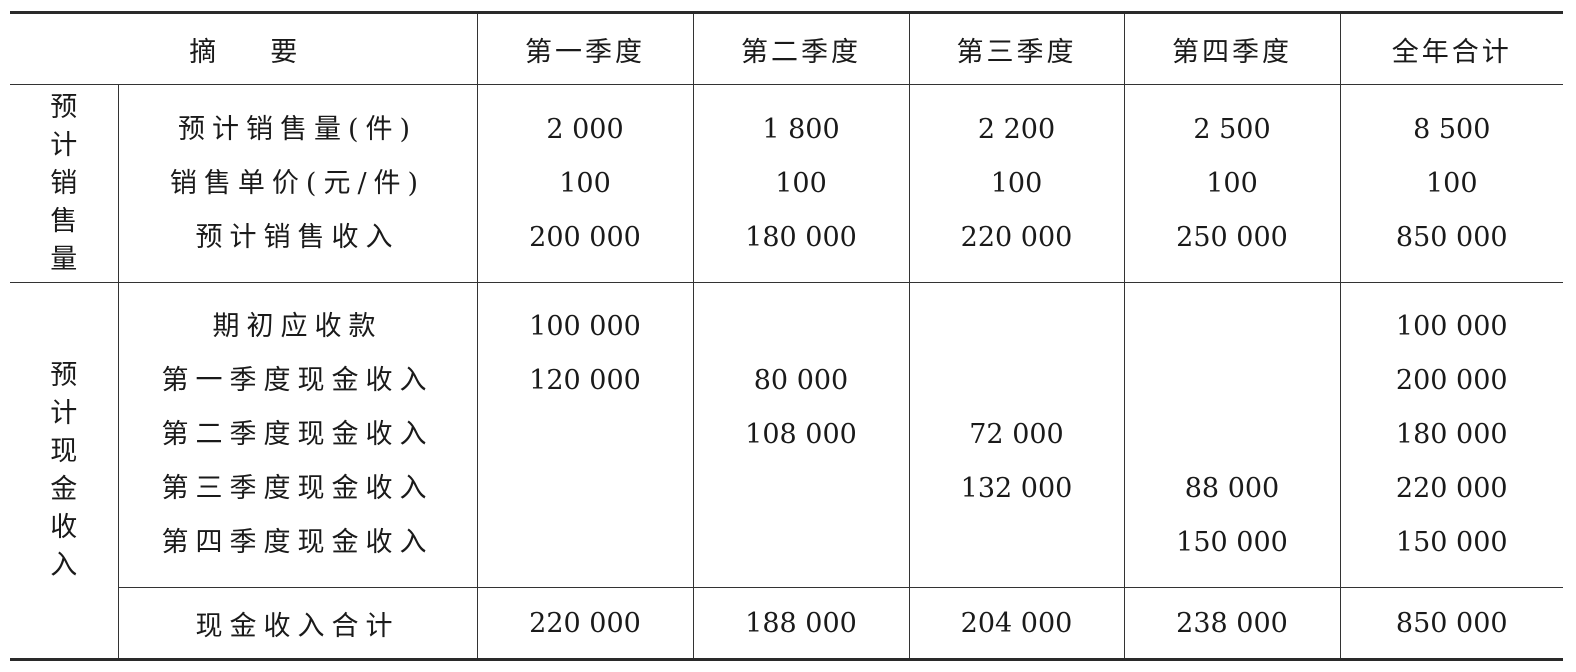  I want to click on row-label: 第四季度现金收入, so click(297, 542).